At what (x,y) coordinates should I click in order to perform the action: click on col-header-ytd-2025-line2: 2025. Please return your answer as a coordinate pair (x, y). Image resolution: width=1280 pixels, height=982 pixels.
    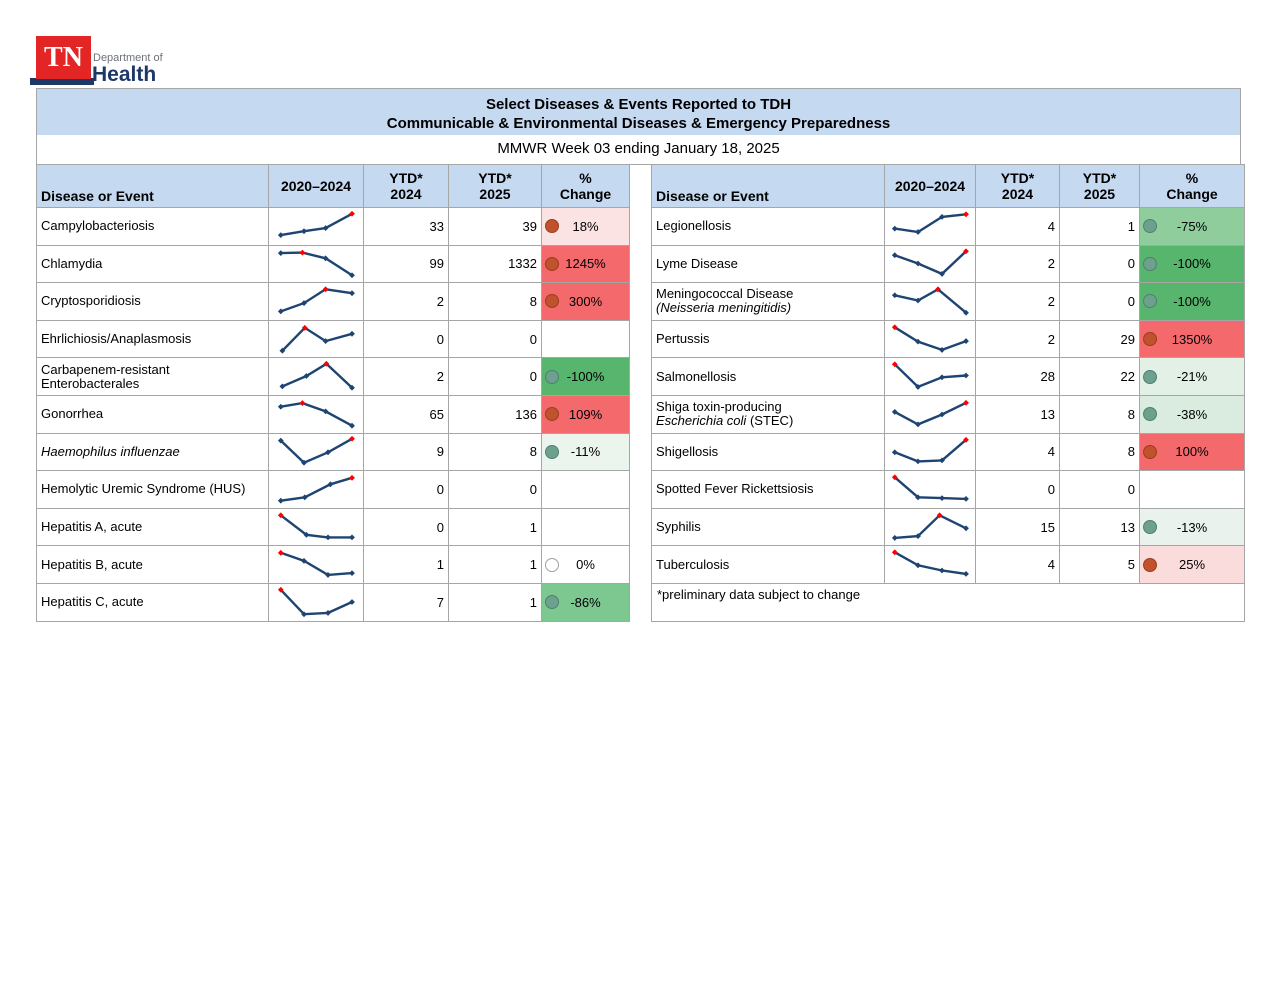
    Looking at the image, I should click on (495, 194).